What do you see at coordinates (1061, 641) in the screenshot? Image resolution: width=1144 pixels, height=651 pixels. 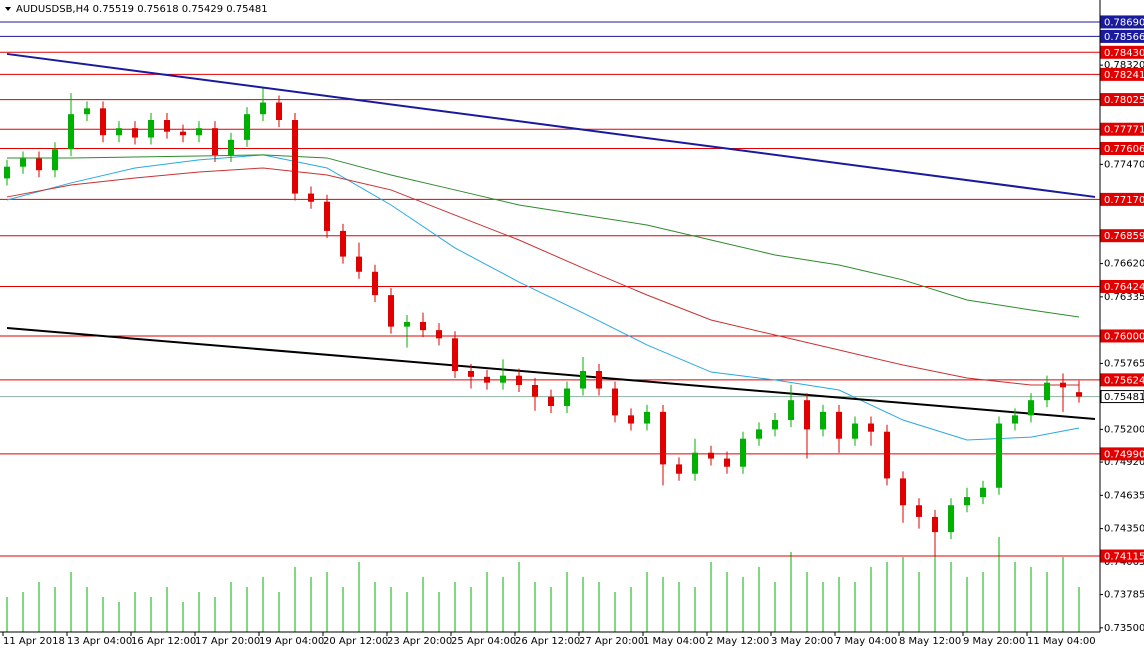 I see `x-tick-label: 11 May 04:00` at bounding box center [1061, 641].